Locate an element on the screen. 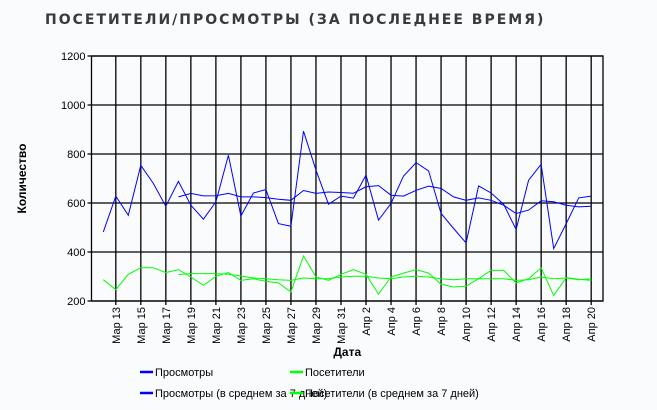 The width and height of the screenshot is (657, 410). x-tick-label: Мар 29 is located at coordinates (317, 325).